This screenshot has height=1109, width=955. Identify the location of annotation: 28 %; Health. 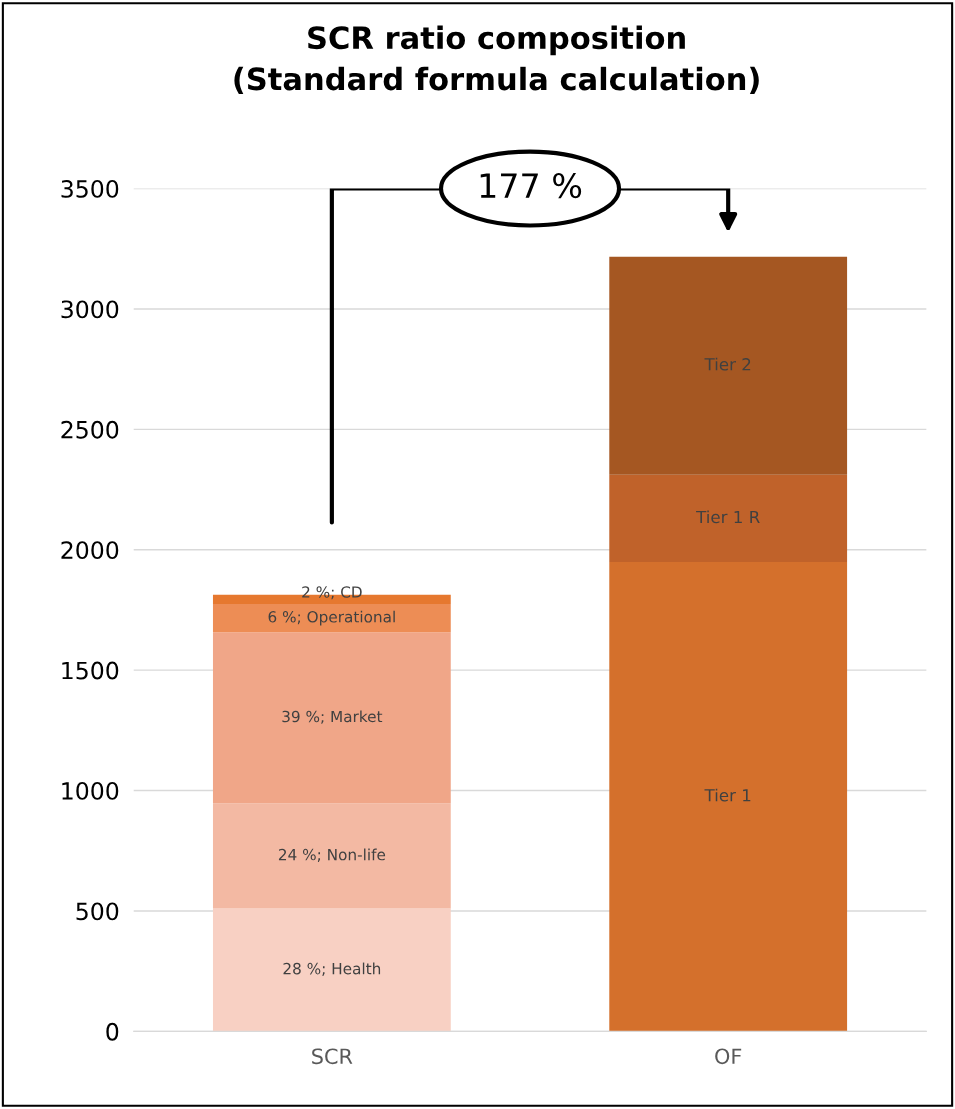
(332, 969).